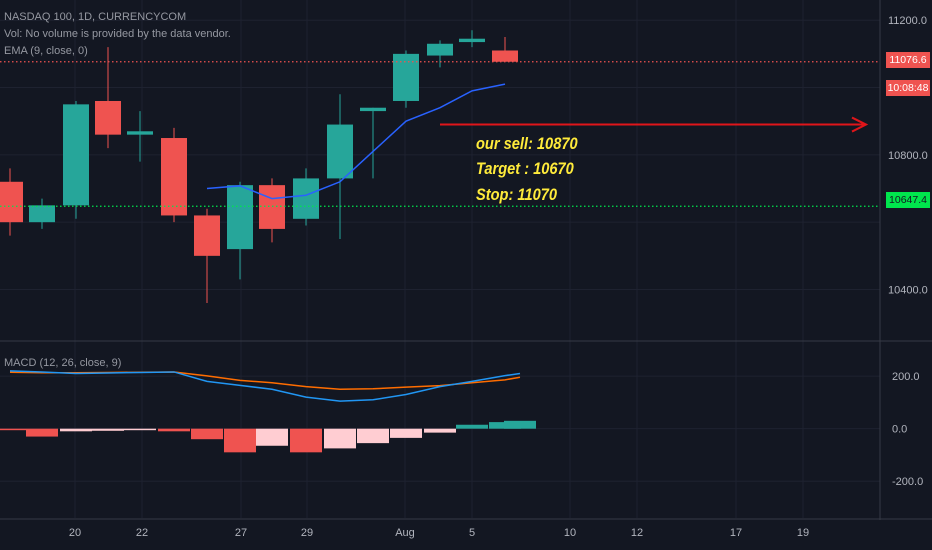 This screenshot has height=550, width=932. I want to click on price-tick-label: 10800.0, so click(908, 156).